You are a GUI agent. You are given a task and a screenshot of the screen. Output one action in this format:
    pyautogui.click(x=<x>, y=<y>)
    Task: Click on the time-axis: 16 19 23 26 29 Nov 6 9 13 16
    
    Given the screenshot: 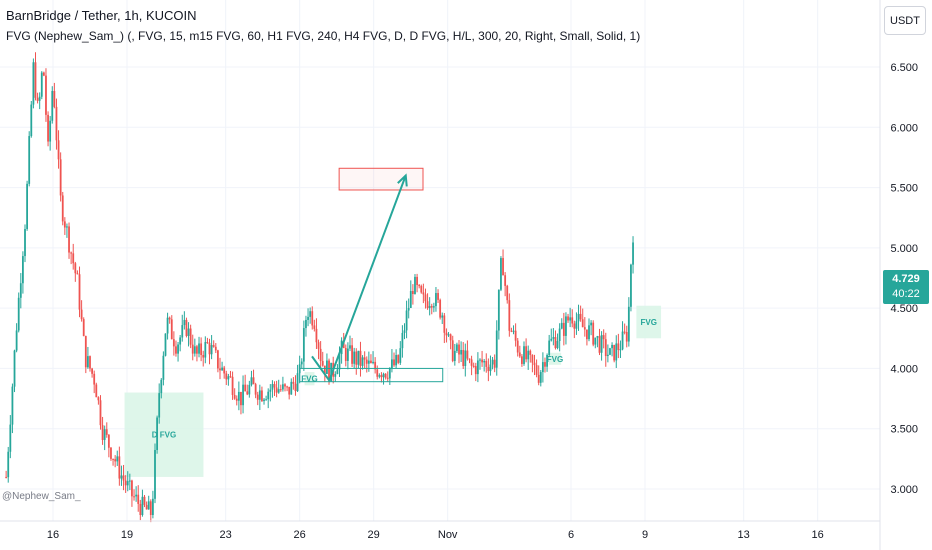 What is the action you would take?
    pyautogui.click(x=440, y=530)
    